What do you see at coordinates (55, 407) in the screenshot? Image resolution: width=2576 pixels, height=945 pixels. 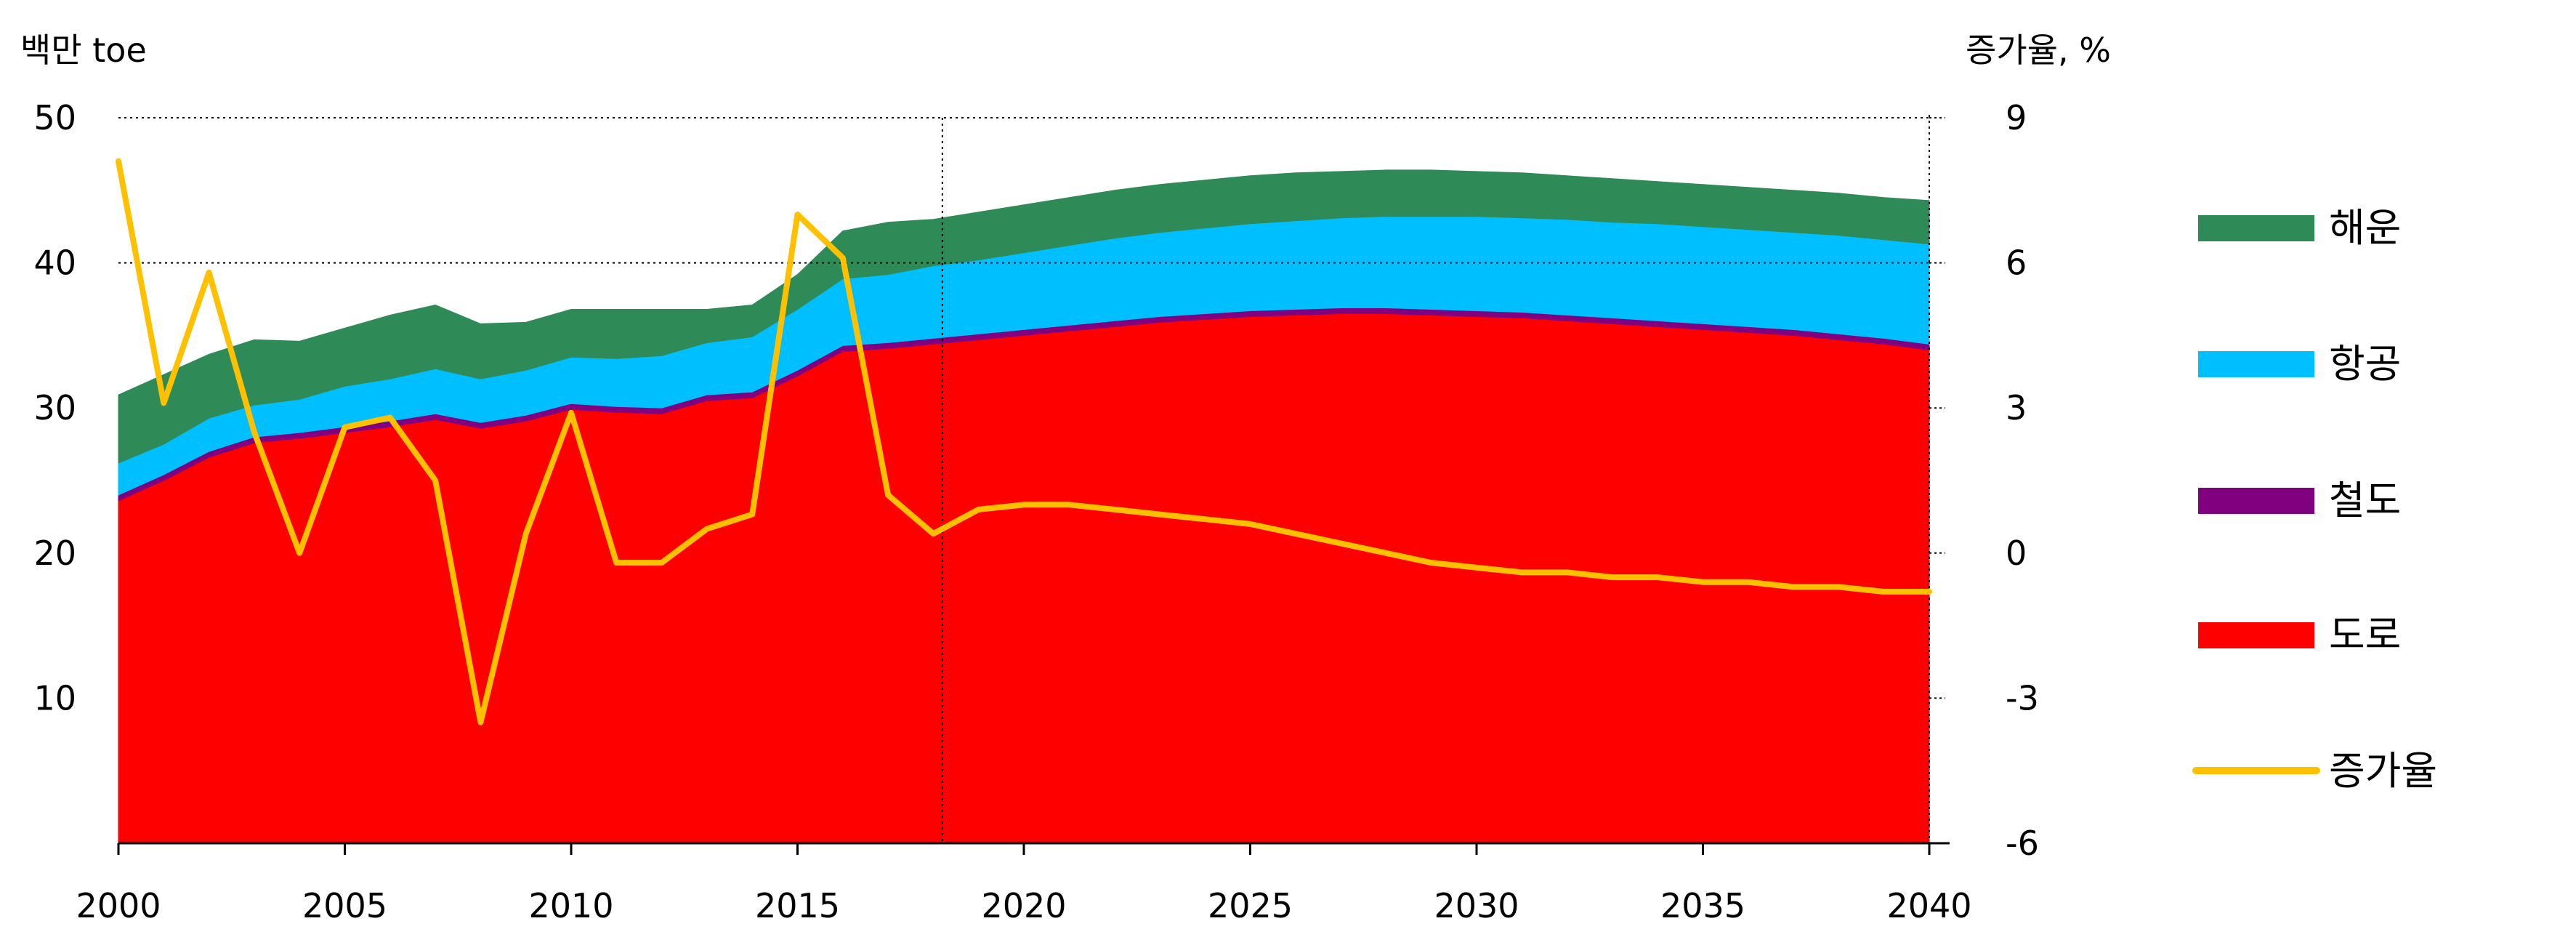 I see `left-y-tick-label-2: 30` at bounding box center [55, 407].